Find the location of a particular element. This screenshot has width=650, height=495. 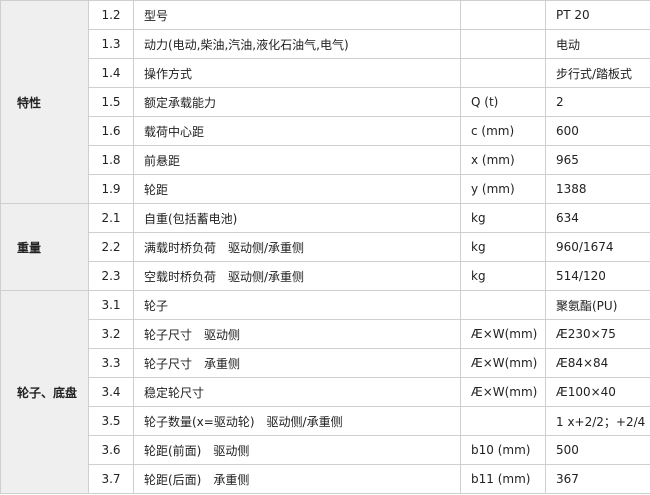

row-number: 3.3 is located at coordinates (111, 363).